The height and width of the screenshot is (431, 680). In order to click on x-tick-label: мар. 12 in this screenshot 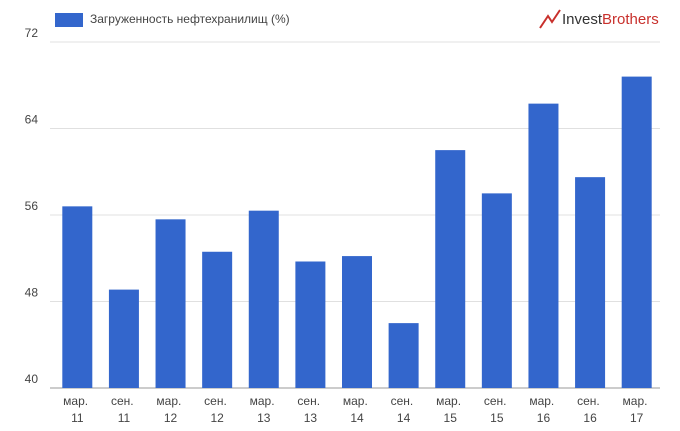, I will do `click(170, 409)`.